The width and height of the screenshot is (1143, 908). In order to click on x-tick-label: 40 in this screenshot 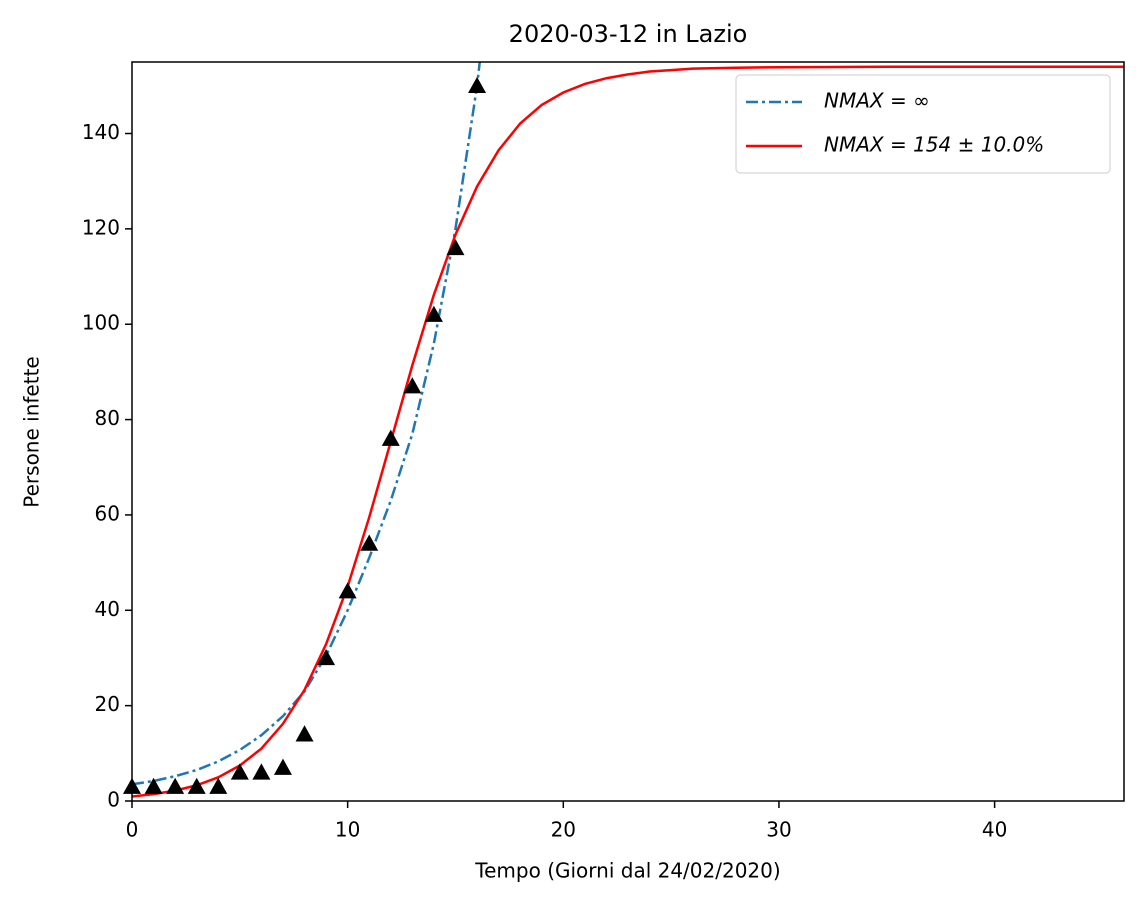, I will do `click(994, 830)`.